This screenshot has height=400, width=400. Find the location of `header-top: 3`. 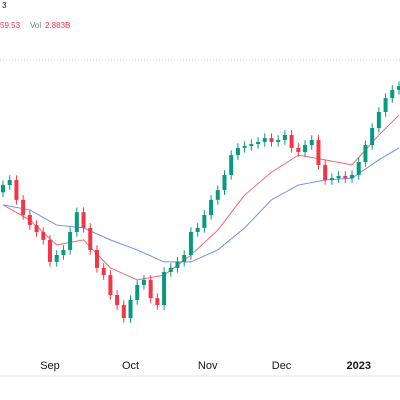

header-top: 3 is located at coordinates (4, 5).